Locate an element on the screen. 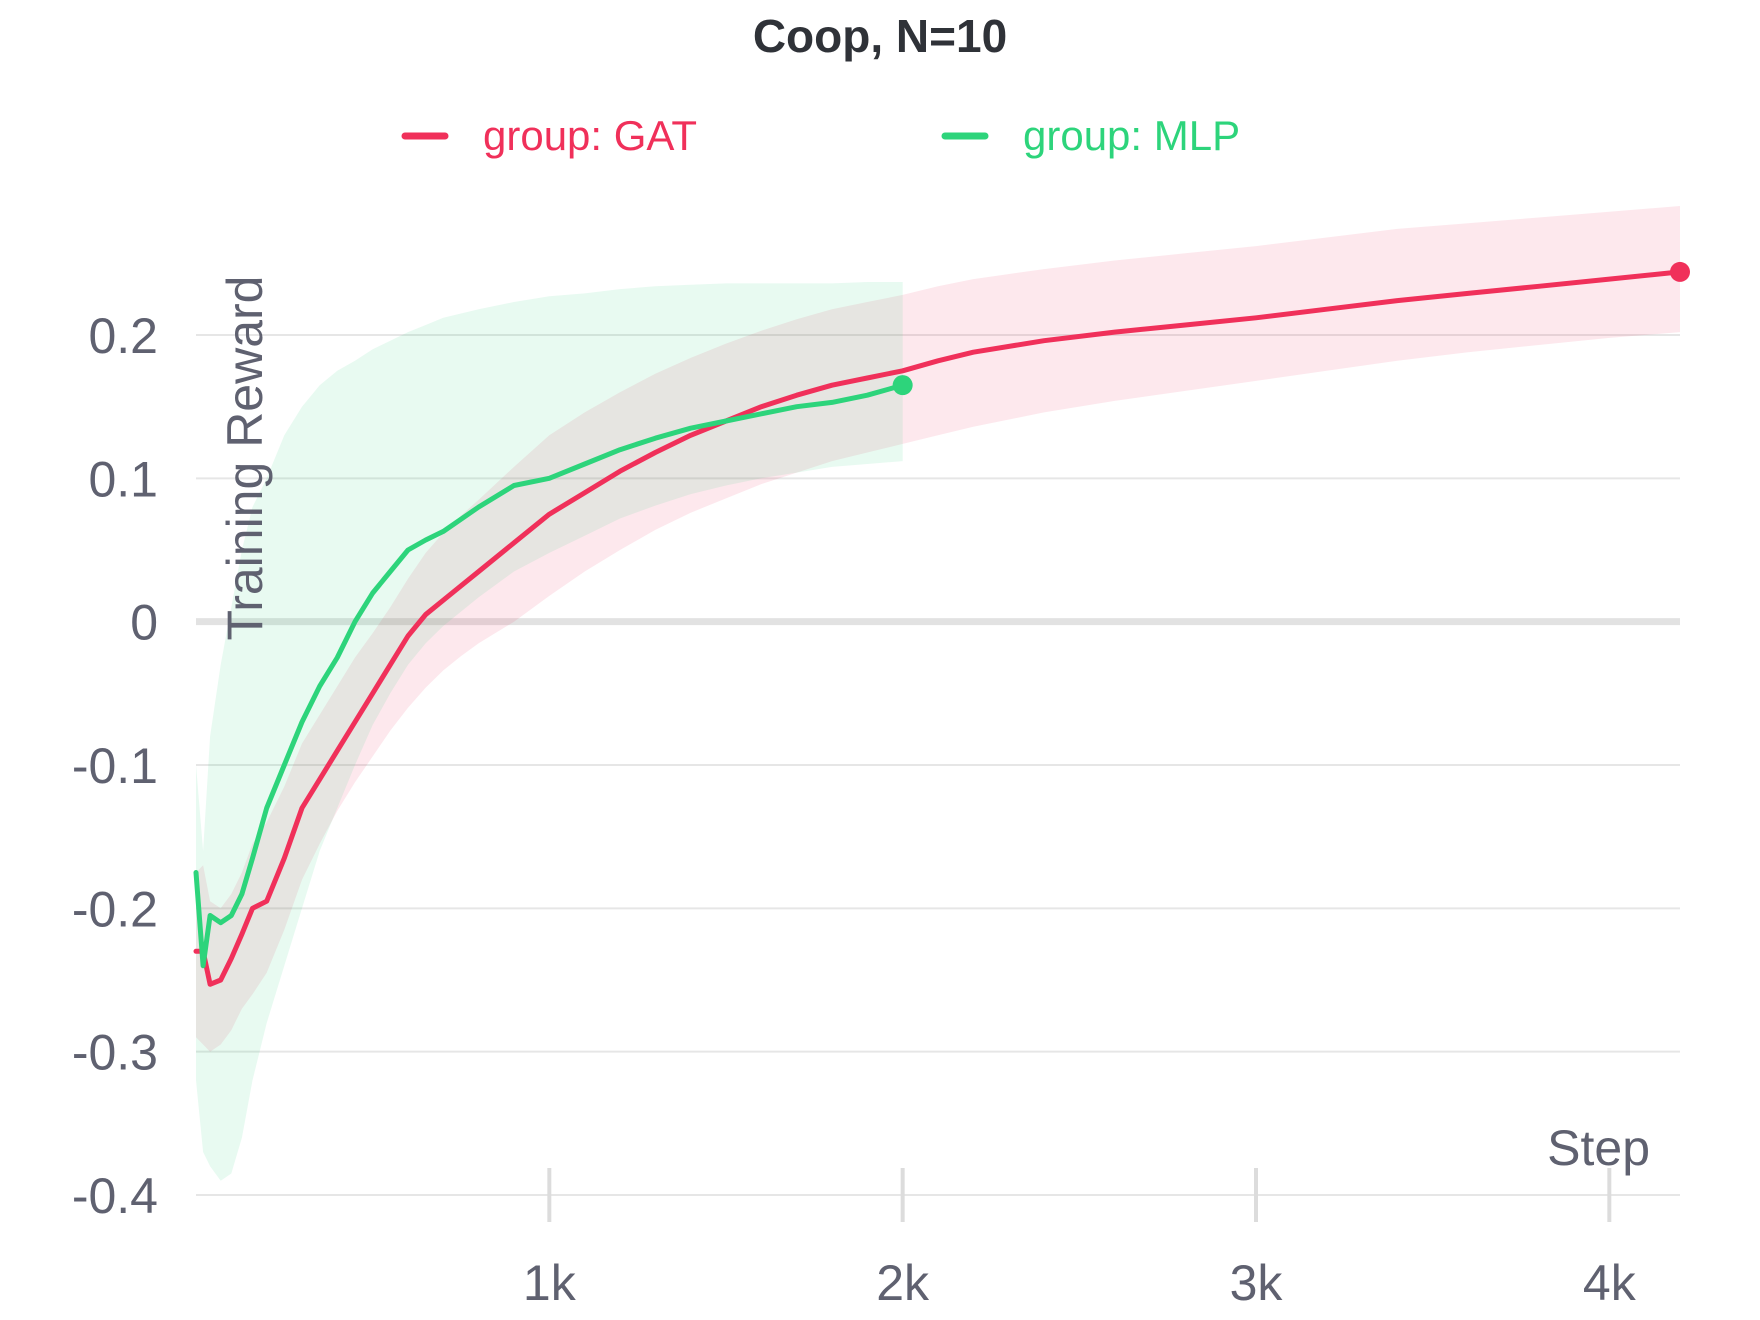 Image resolution: width=1760 pixels, height=1320 pixels. x-tick-label: 4k is located at coordinates (1610, 1283).